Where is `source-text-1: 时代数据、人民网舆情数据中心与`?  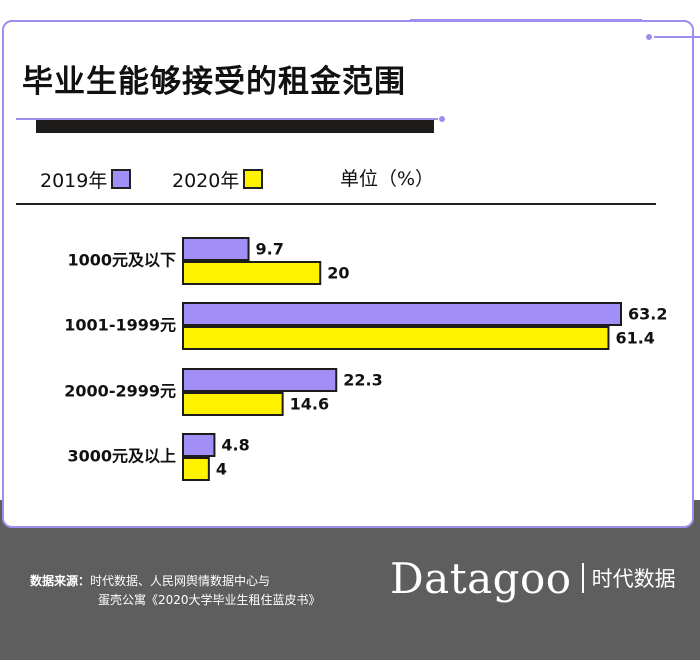
source-text-1: 时代数据、人民网舆情数据中心与 is located at coordinates (180, 581).